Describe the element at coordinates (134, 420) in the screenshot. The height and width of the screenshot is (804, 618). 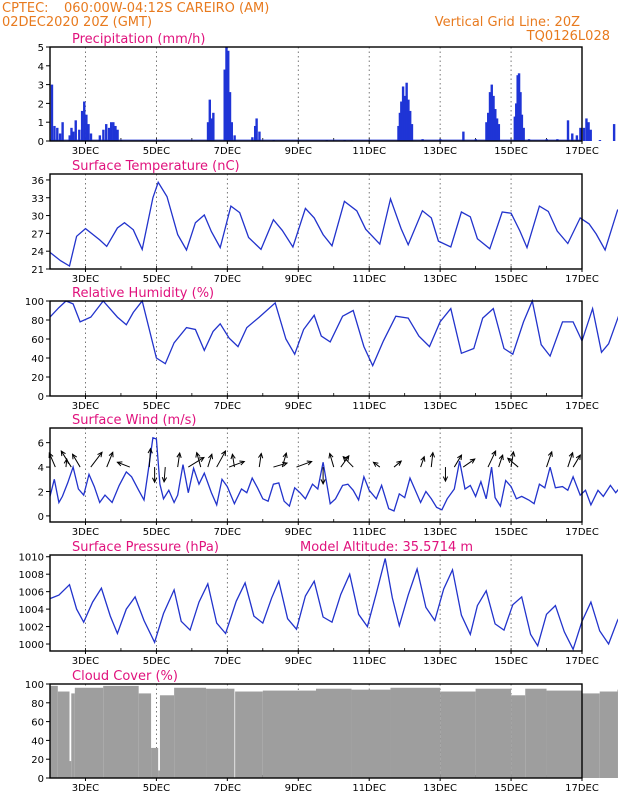
I see `panel-title: Surface Wind (m/s)` at that location.